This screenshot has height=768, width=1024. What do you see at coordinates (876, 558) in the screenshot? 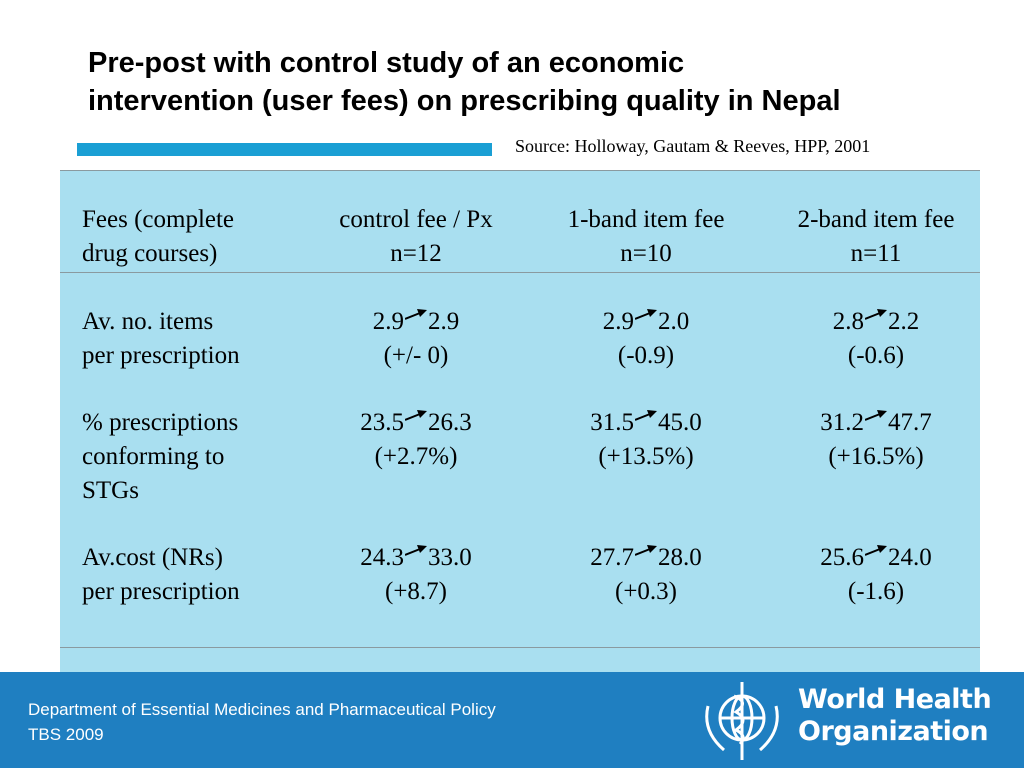
I see `cell-values: 25.6 24.0` at bounding box center [876, 558].